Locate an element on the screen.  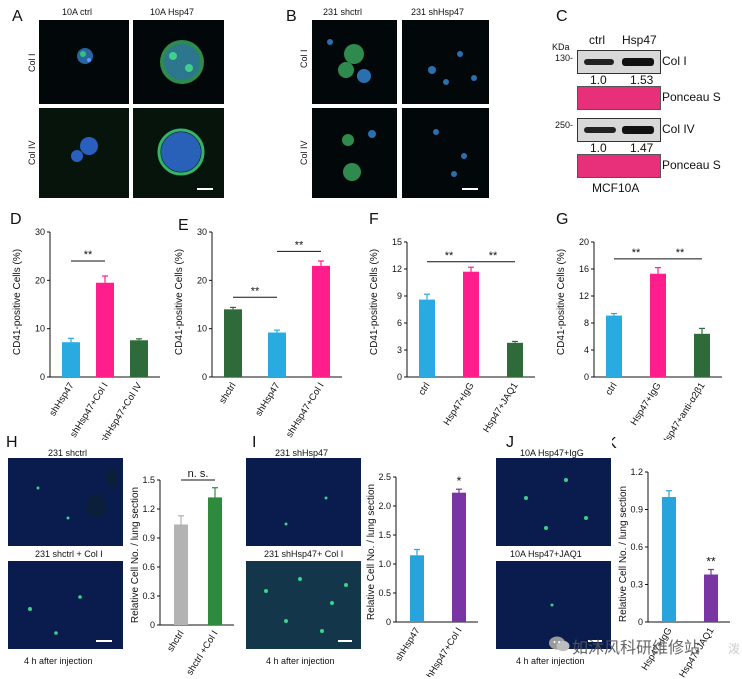
micrograph-a-hsp47-col1 is located at coordinates (178, 62).